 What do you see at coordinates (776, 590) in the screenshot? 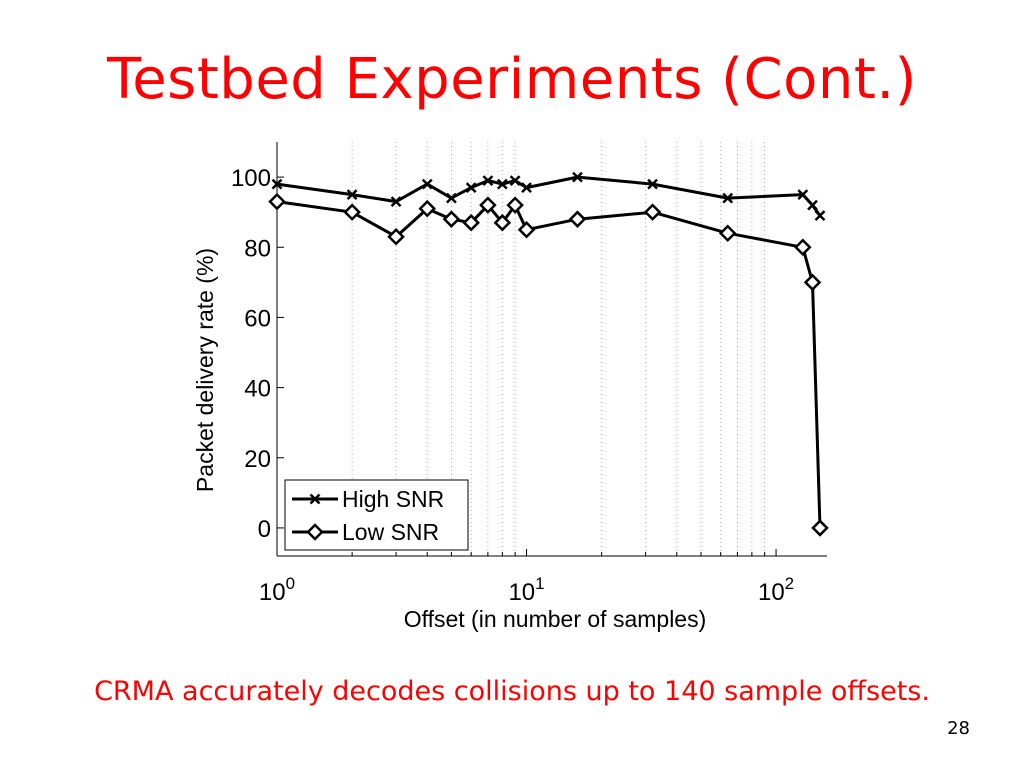
I see `x-tick-label: 10²` at bounding box center [776, 590].